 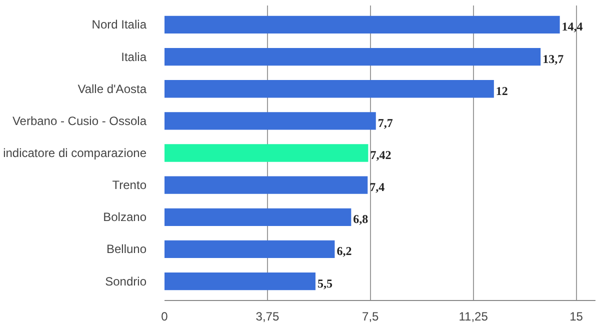 I want to click on data-label: 6,2, so click(x=344, y=251).